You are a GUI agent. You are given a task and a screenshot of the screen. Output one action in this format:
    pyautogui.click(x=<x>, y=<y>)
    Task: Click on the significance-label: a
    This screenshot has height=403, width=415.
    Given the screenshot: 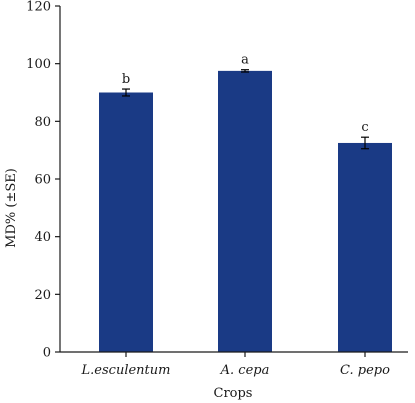 What is the action you would take?
    pyautogui.click(x=245, y=60)
    